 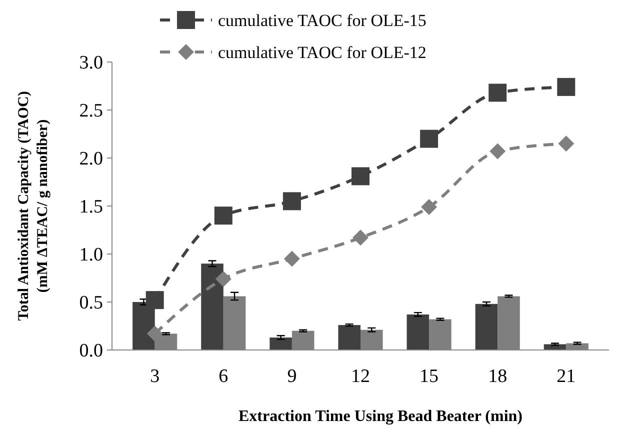 What do you see at coordinates (223, 376) in the screenshot?
I see `x-tick-label: 6` at bounding box center [223, 376].